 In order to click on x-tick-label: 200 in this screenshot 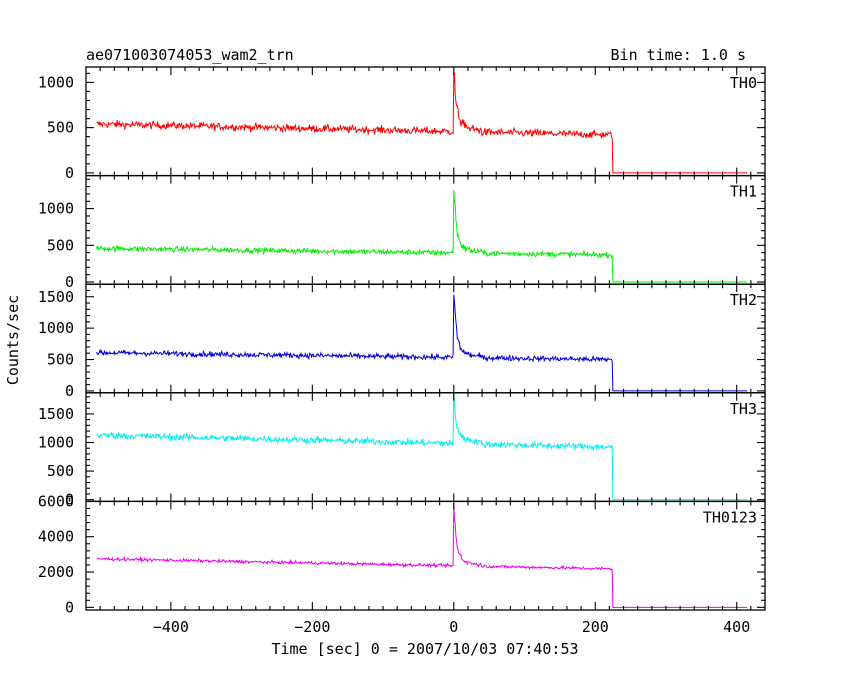, I will do `click(595, 627)`.